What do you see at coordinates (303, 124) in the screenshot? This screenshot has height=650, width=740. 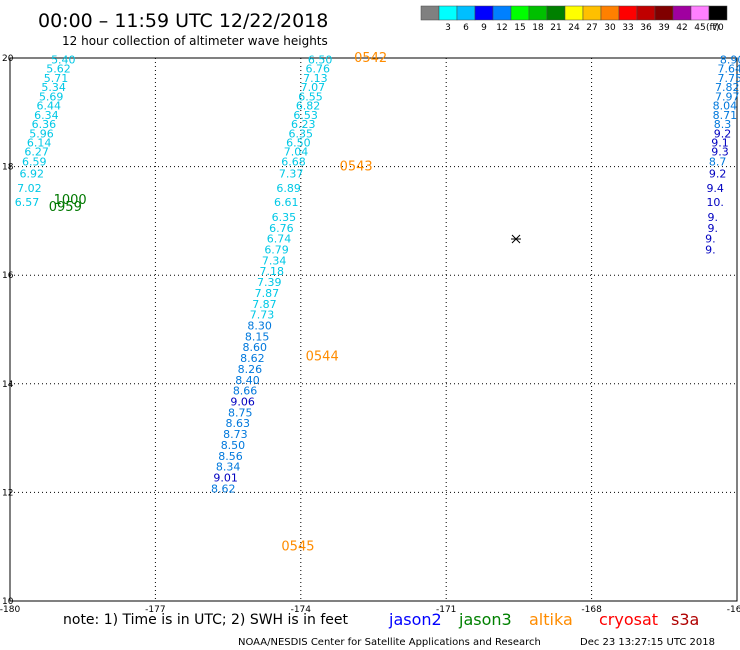 I see `wave-height-value: 6.23` at bounding box center [303, 124].